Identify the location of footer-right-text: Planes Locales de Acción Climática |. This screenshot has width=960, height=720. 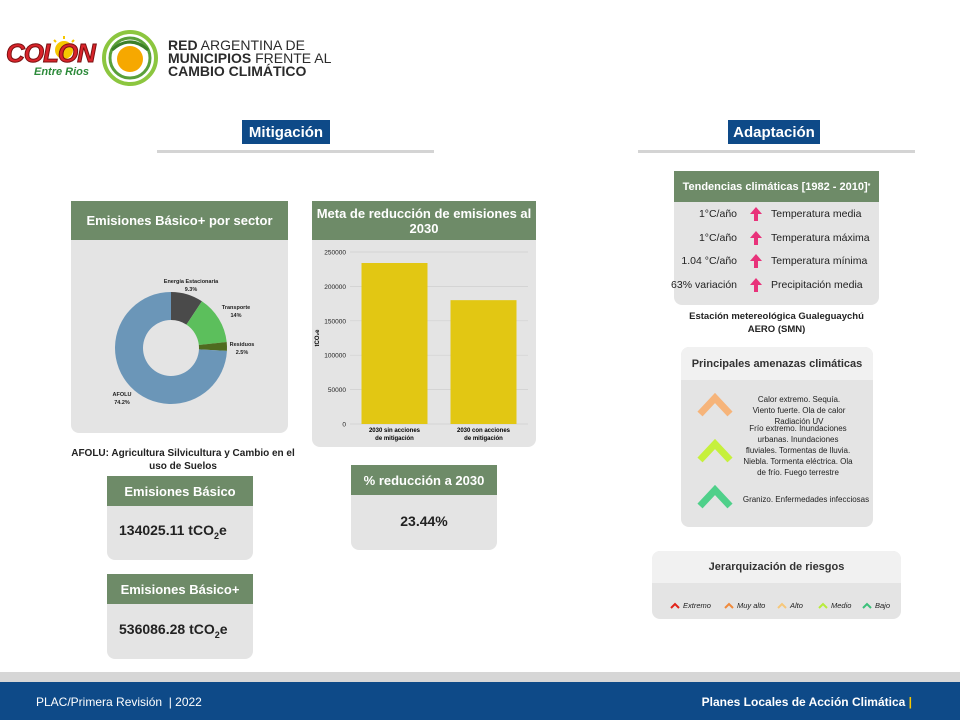
(806, 702).